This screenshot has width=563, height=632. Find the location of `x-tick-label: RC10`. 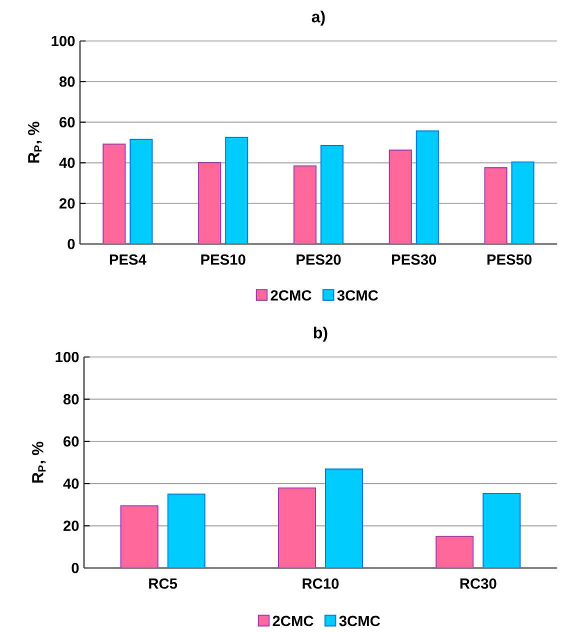

x-tick-label: RC10 is located at coordinates (320, 583).